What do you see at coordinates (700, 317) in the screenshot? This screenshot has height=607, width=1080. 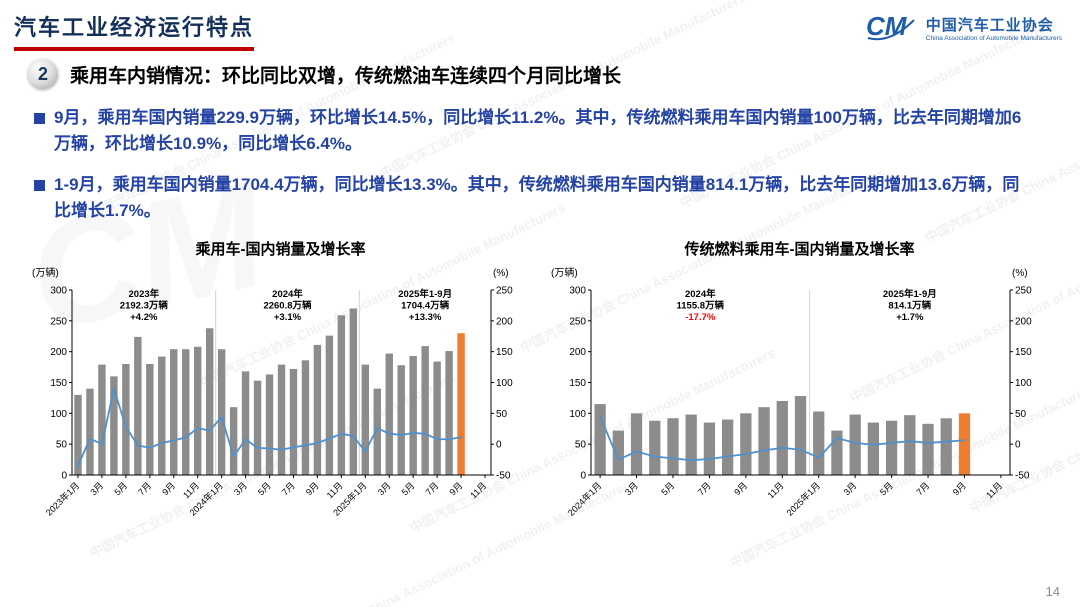 I see `annotation-line: -17.7%` at bounding box center [700, 317].